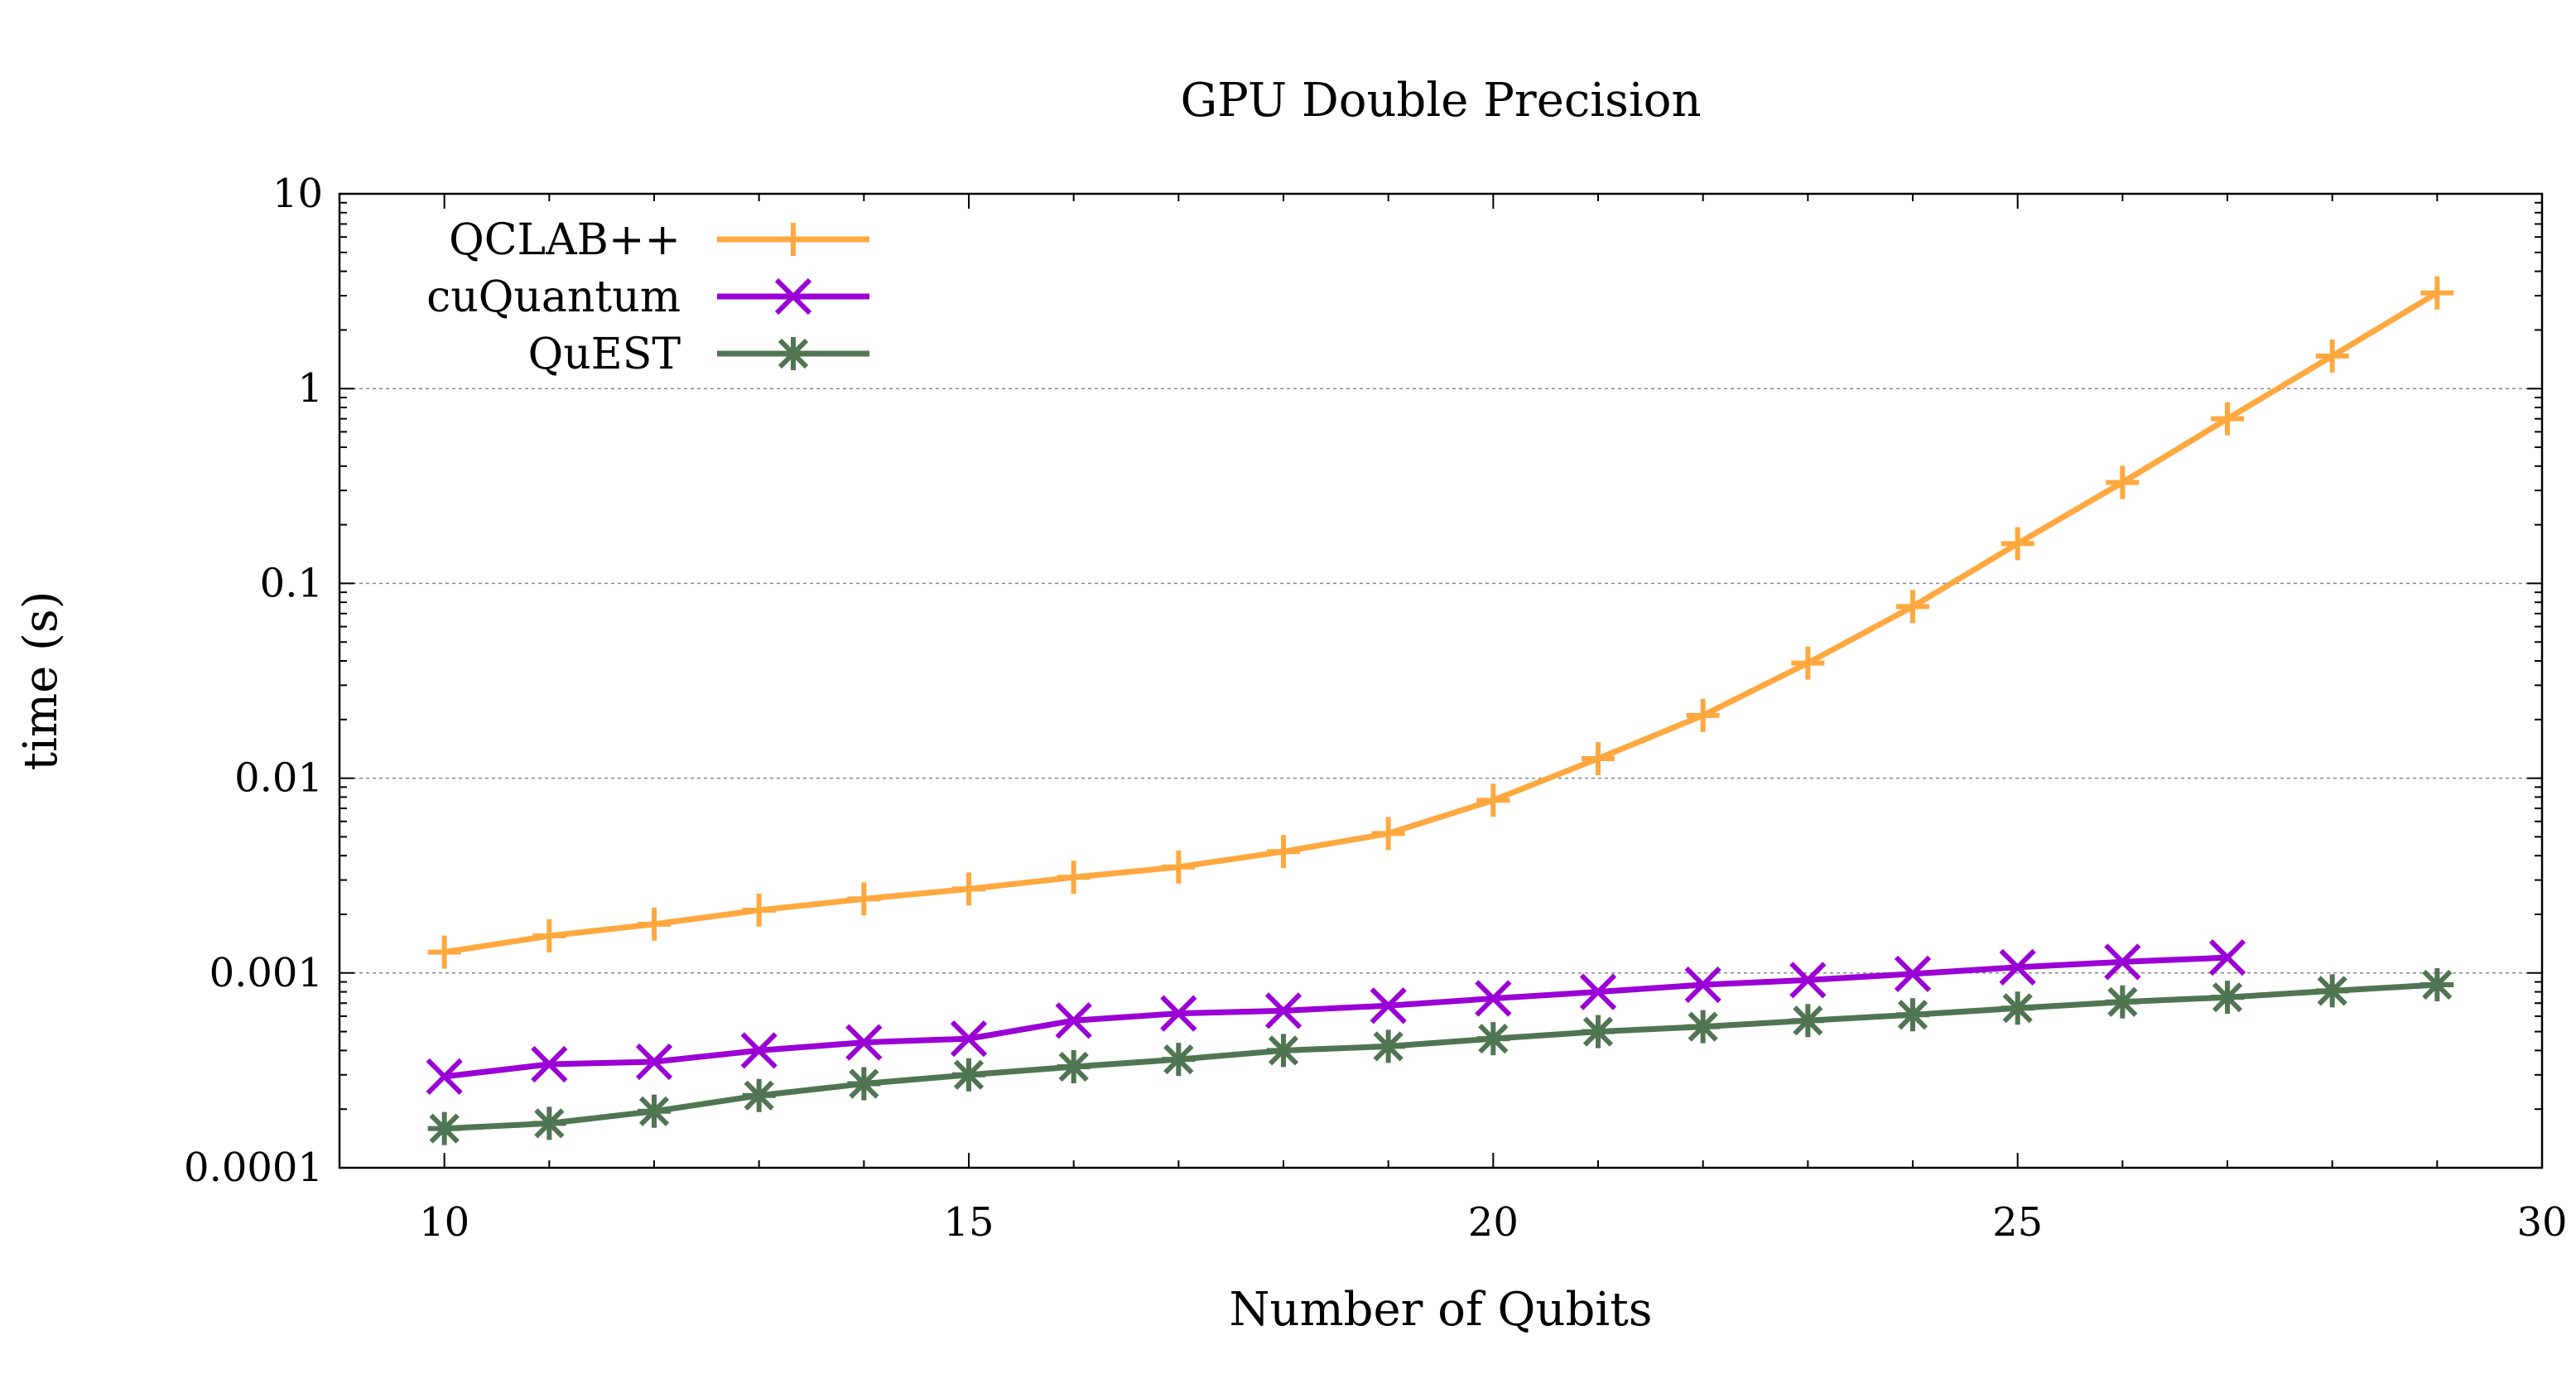 Image resolution: width=2576 pixels, height=1374 pixels. I want to click on series-quest, so click(1440, 1056).